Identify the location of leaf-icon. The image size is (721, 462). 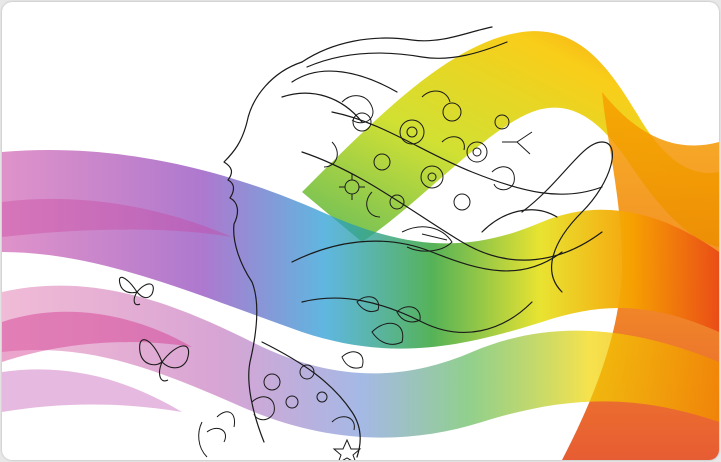
(387, 333).